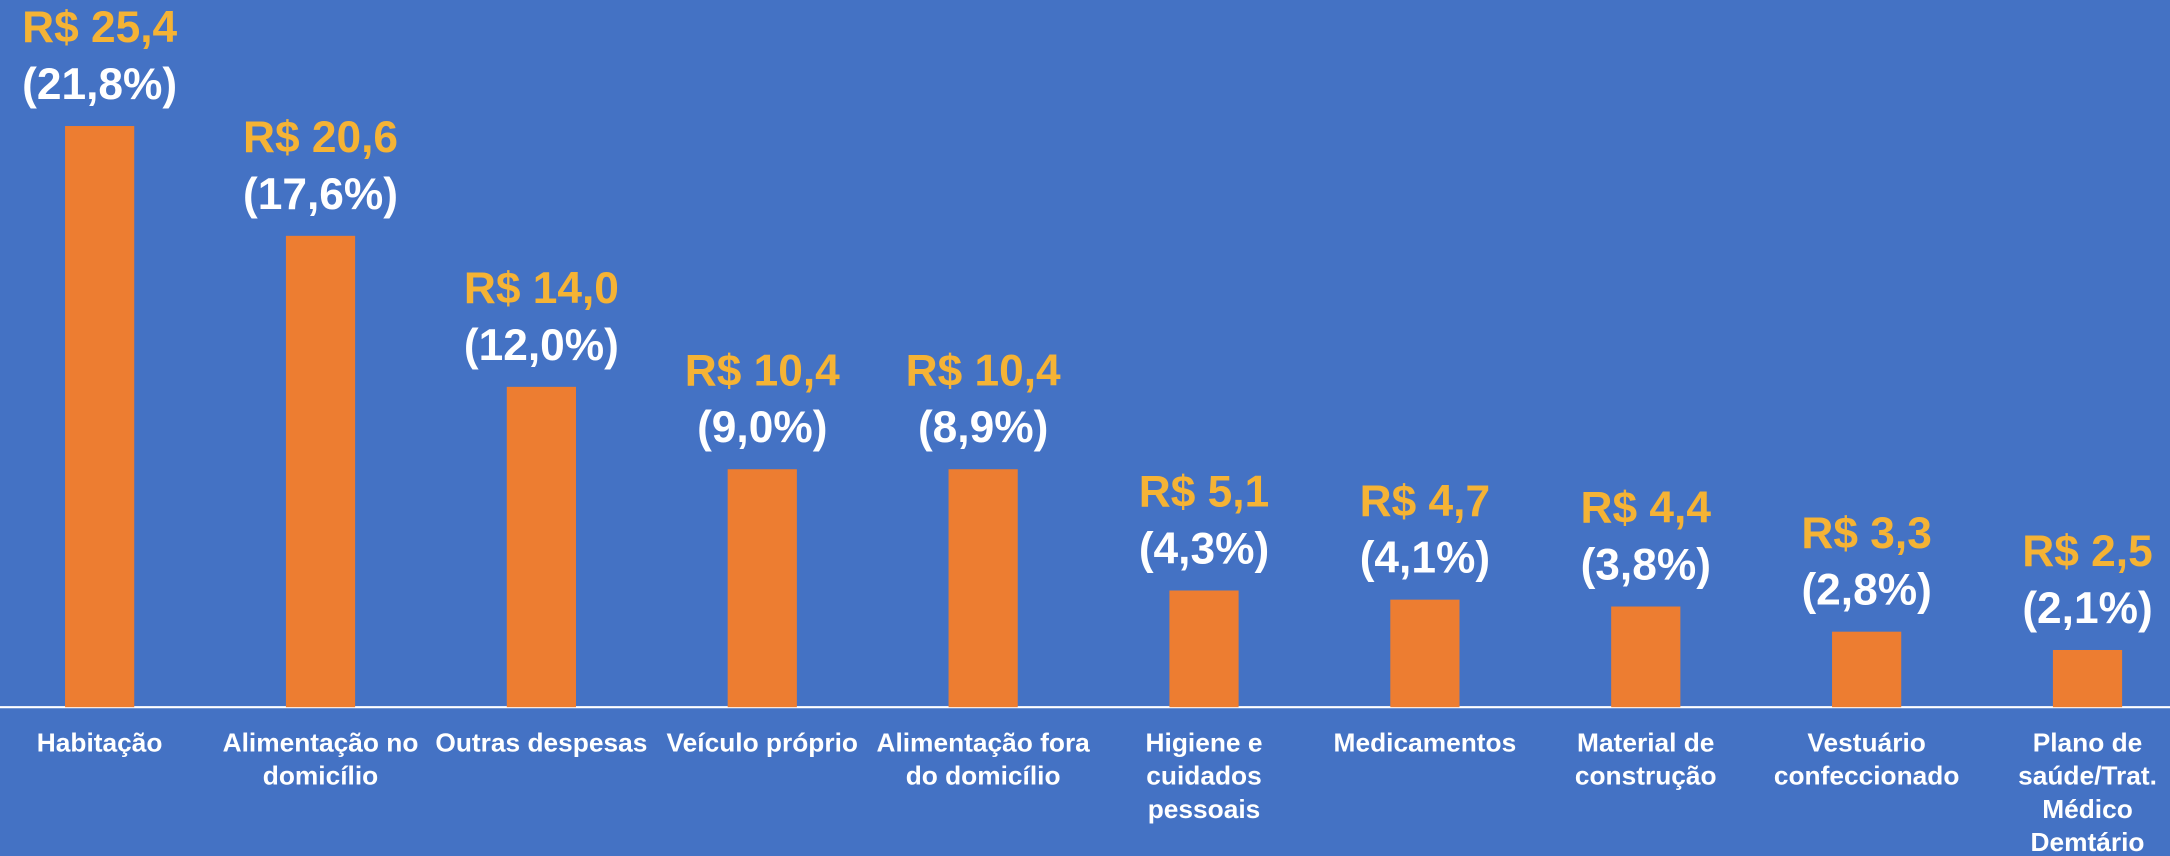  I want to click on share-label: (4,3%), so click(1204, 548).